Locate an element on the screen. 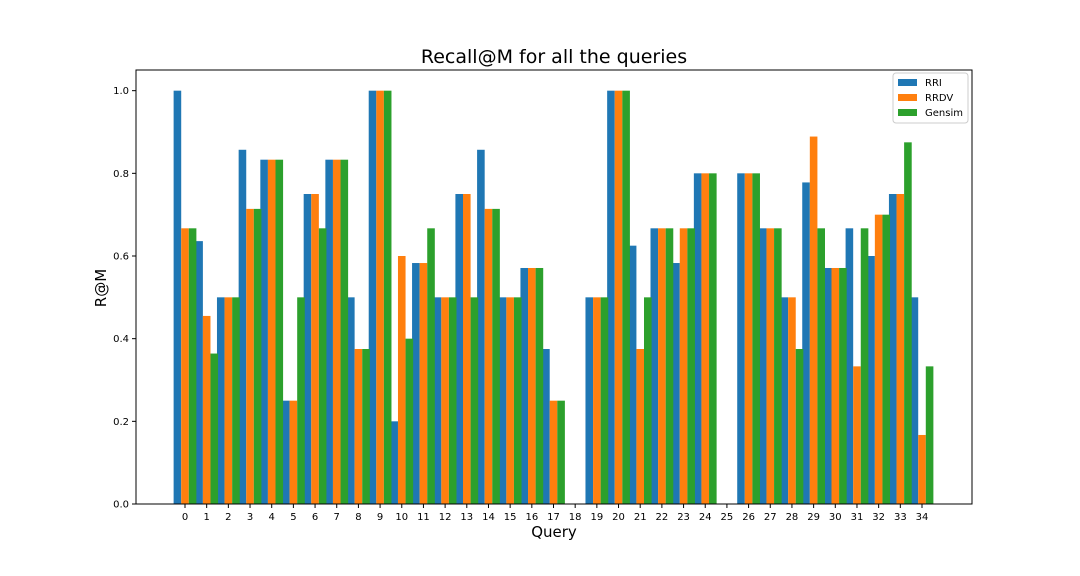  x-tick-label: 20 is located at coordinates (618, 517).